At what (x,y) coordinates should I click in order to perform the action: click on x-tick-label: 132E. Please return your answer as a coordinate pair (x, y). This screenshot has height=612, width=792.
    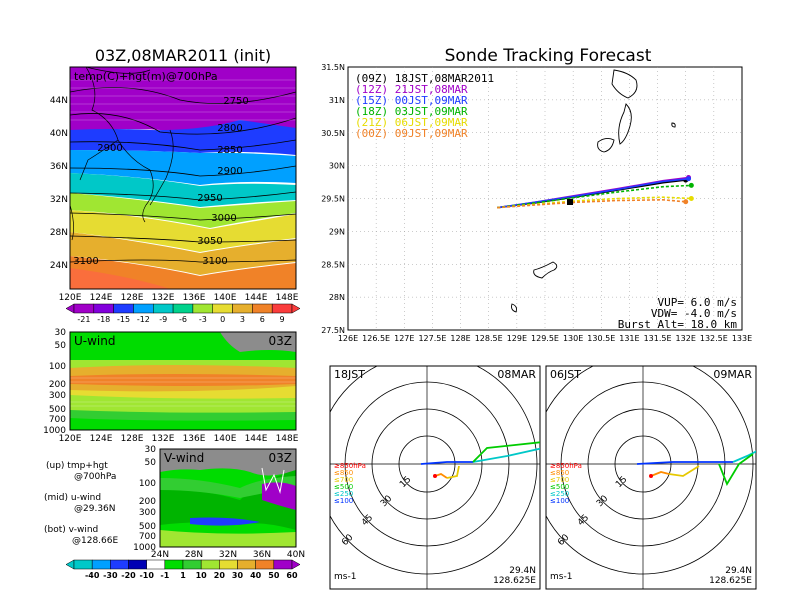
    Looking at the image, I should click on (686, 338).